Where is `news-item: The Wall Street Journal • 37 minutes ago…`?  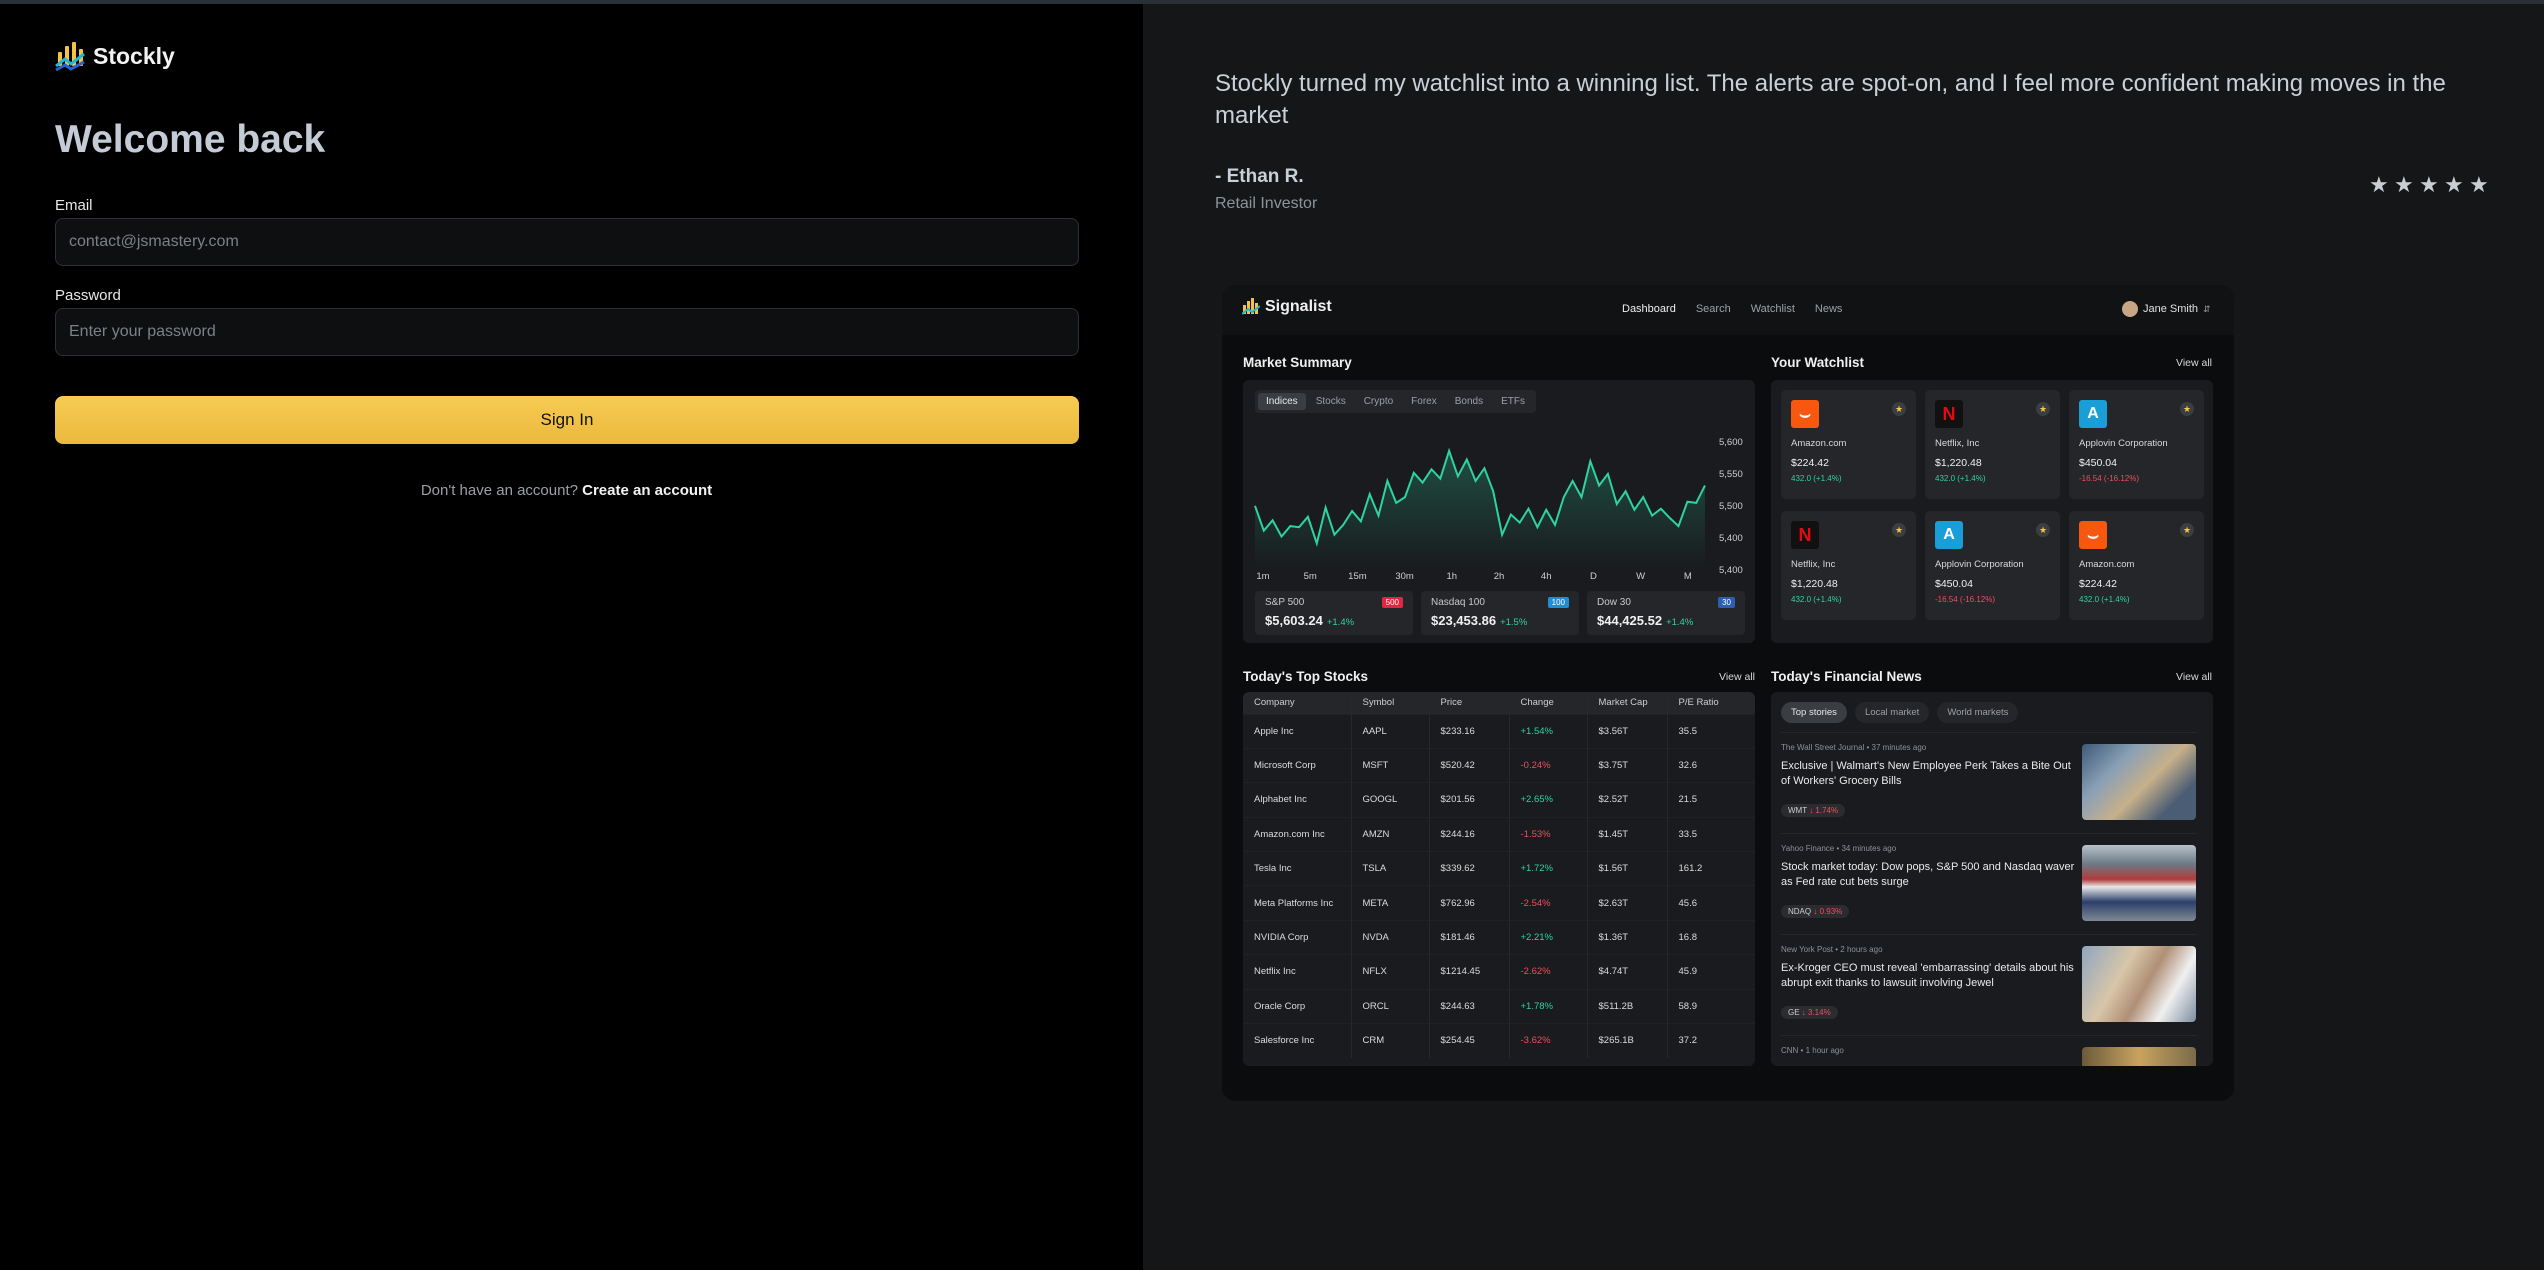 news-item: The Wall Street Journal • 37 minutes ago… is located at coordinates (1989, 778).